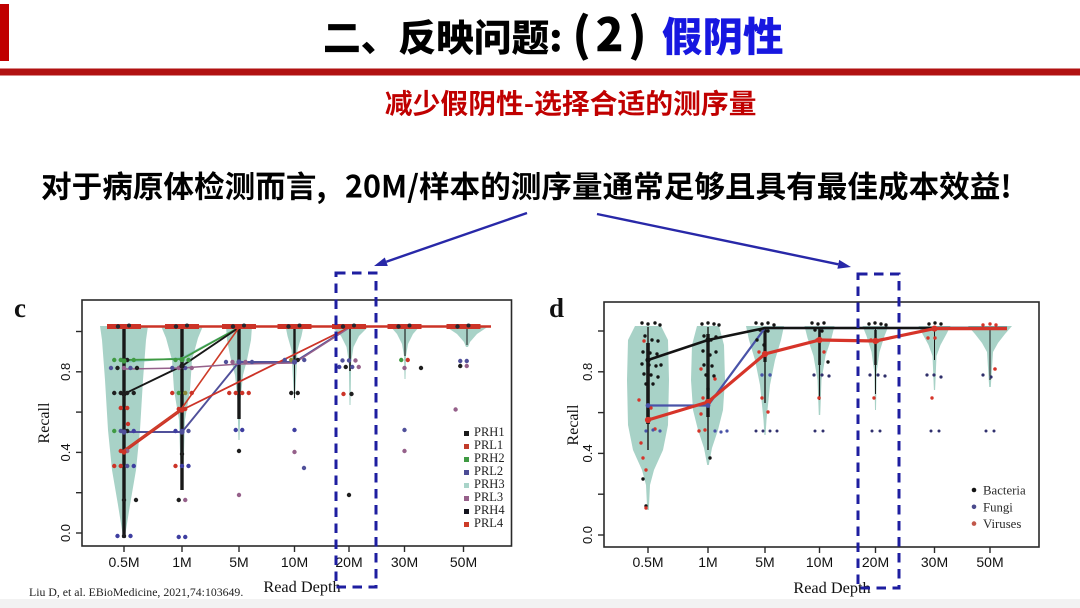  Describe the element at coordinates (1004, 491) in the screenshot. I see `svg-text: Bacteria` at that location.